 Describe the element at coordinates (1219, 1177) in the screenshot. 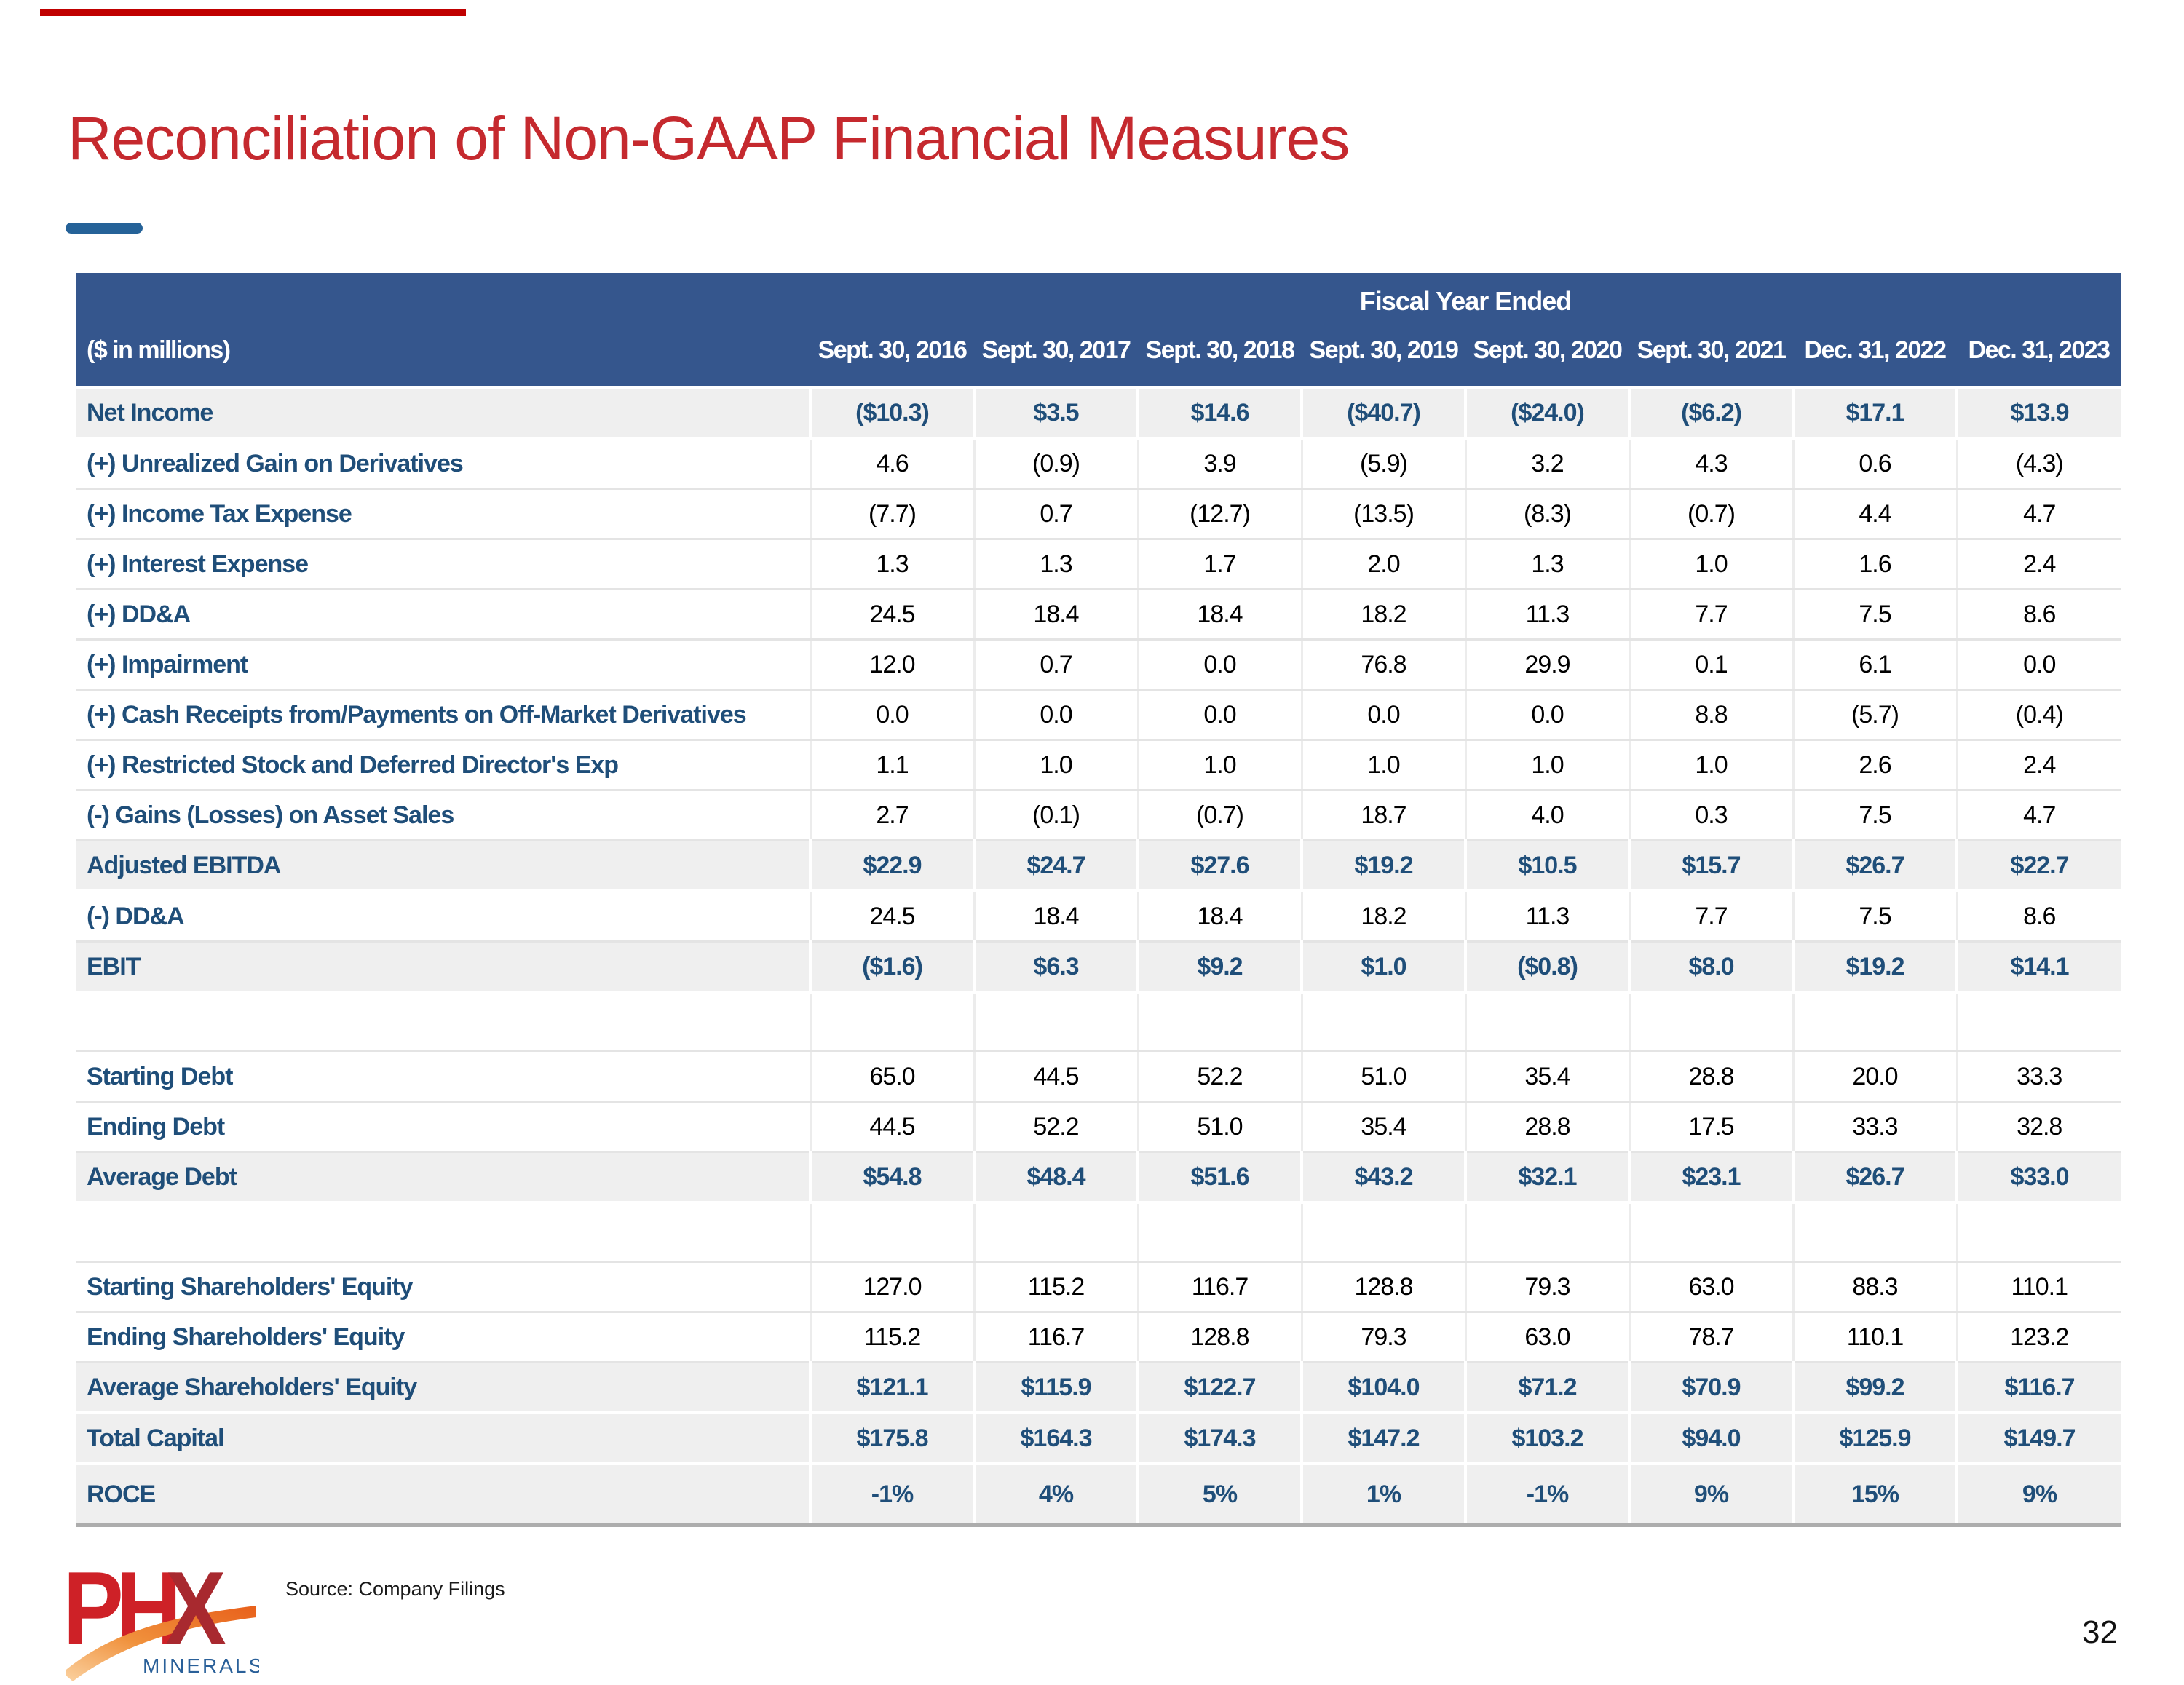

I see `cell-value: $51.6` at that location.